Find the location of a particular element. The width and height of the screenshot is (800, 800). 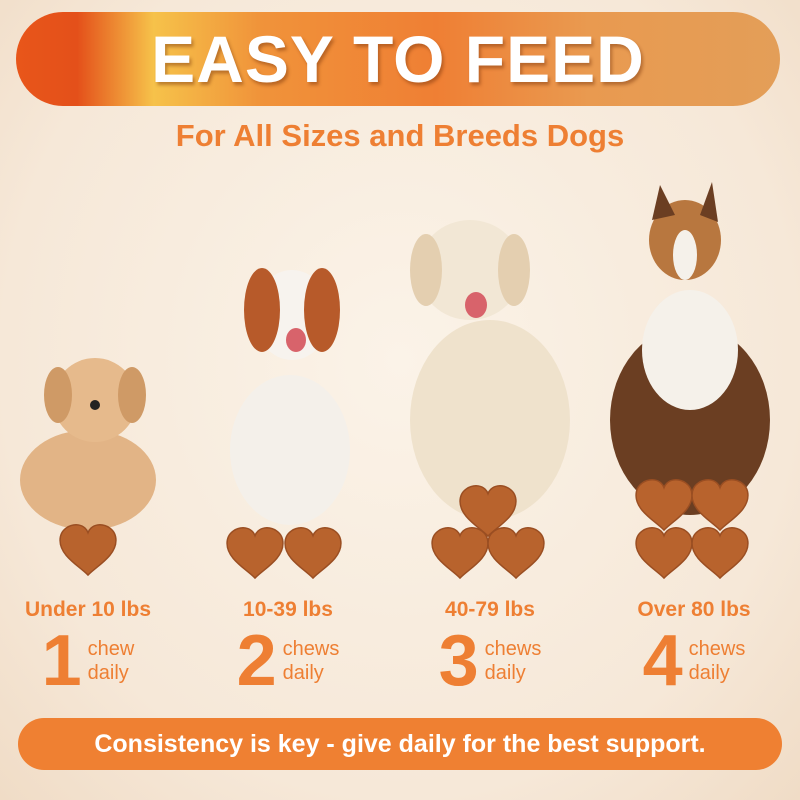

page-title: EASY TO FEED is located at coordinates (398, 59).